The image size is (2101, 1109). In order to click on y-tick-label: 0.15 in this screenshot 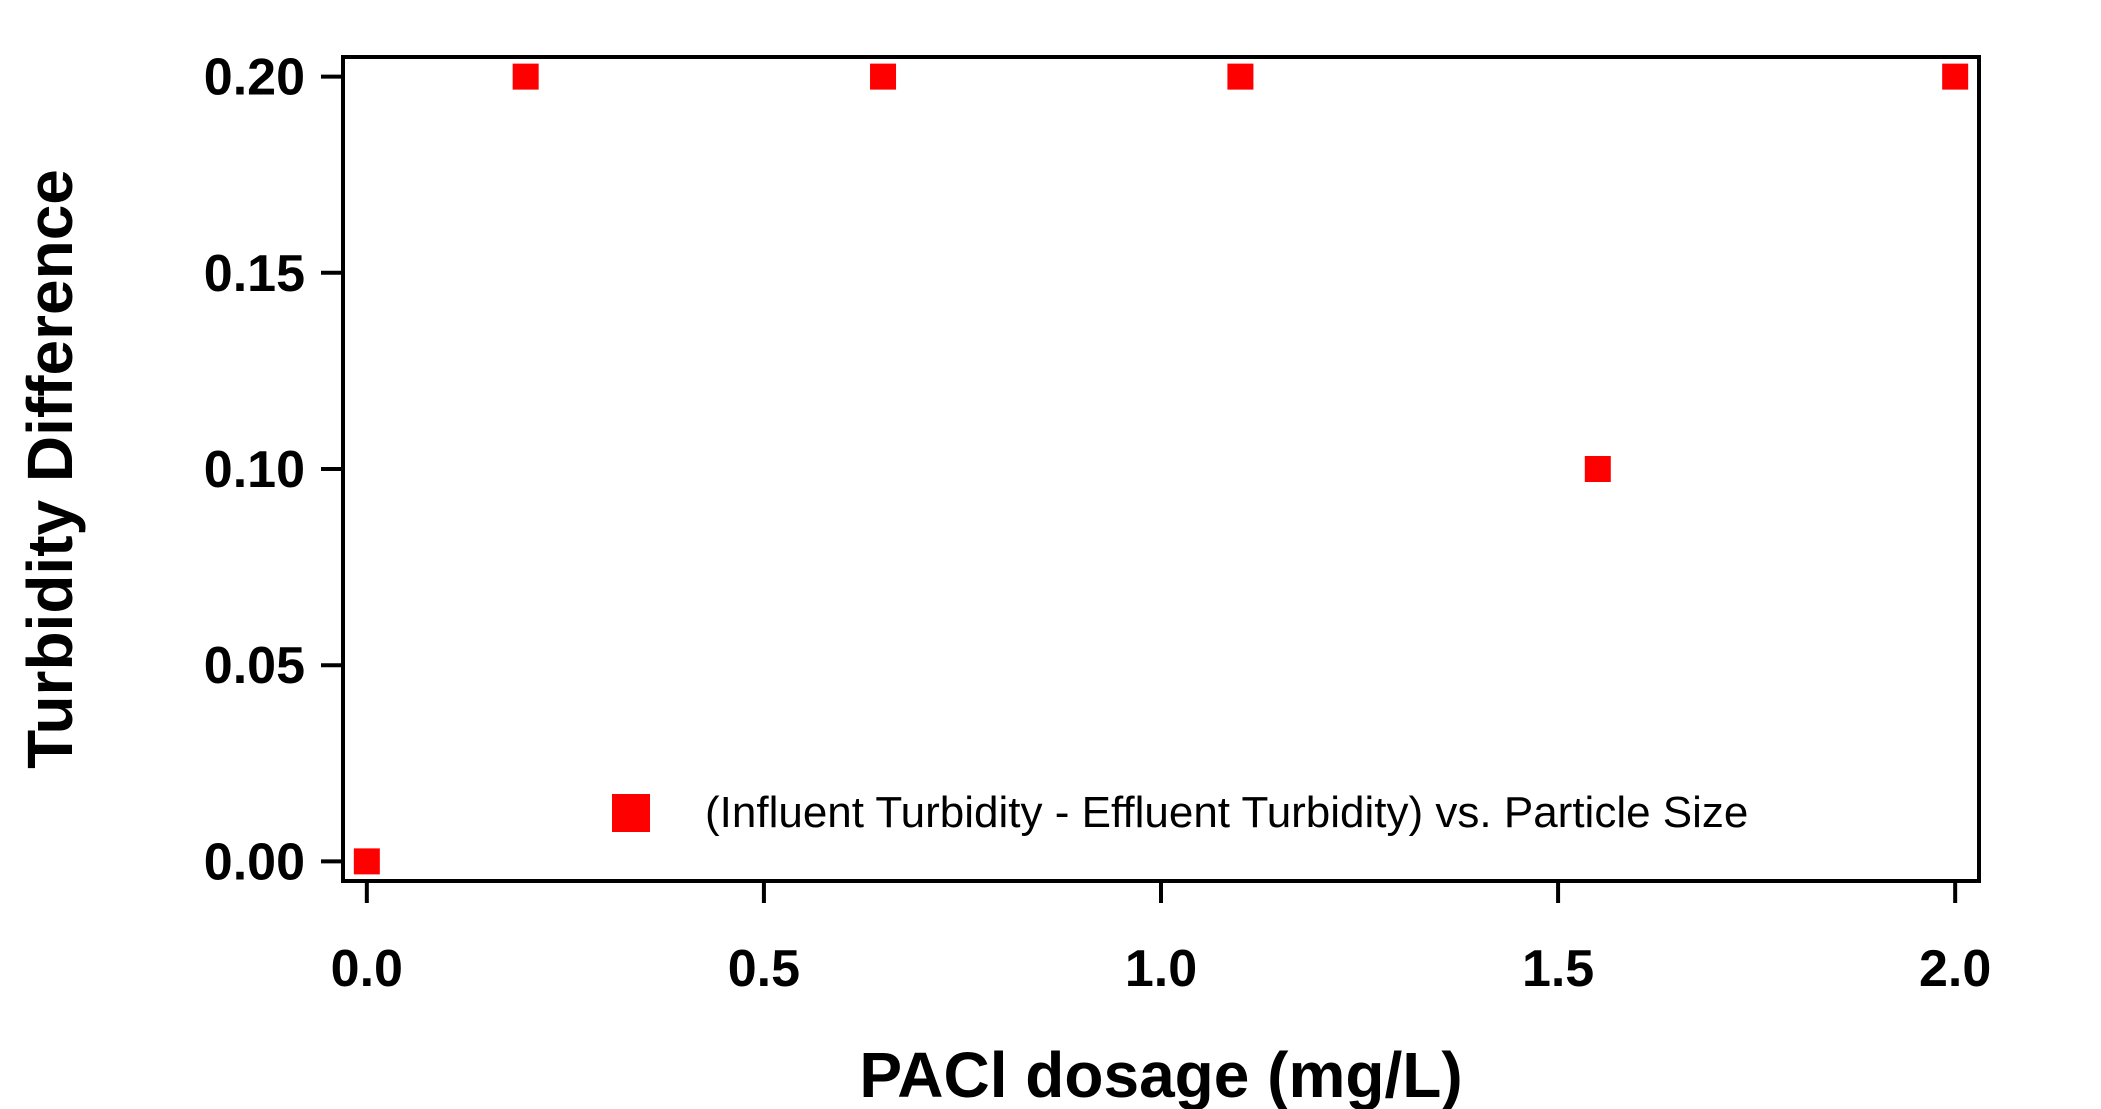, I will do `click(254, 274)`.